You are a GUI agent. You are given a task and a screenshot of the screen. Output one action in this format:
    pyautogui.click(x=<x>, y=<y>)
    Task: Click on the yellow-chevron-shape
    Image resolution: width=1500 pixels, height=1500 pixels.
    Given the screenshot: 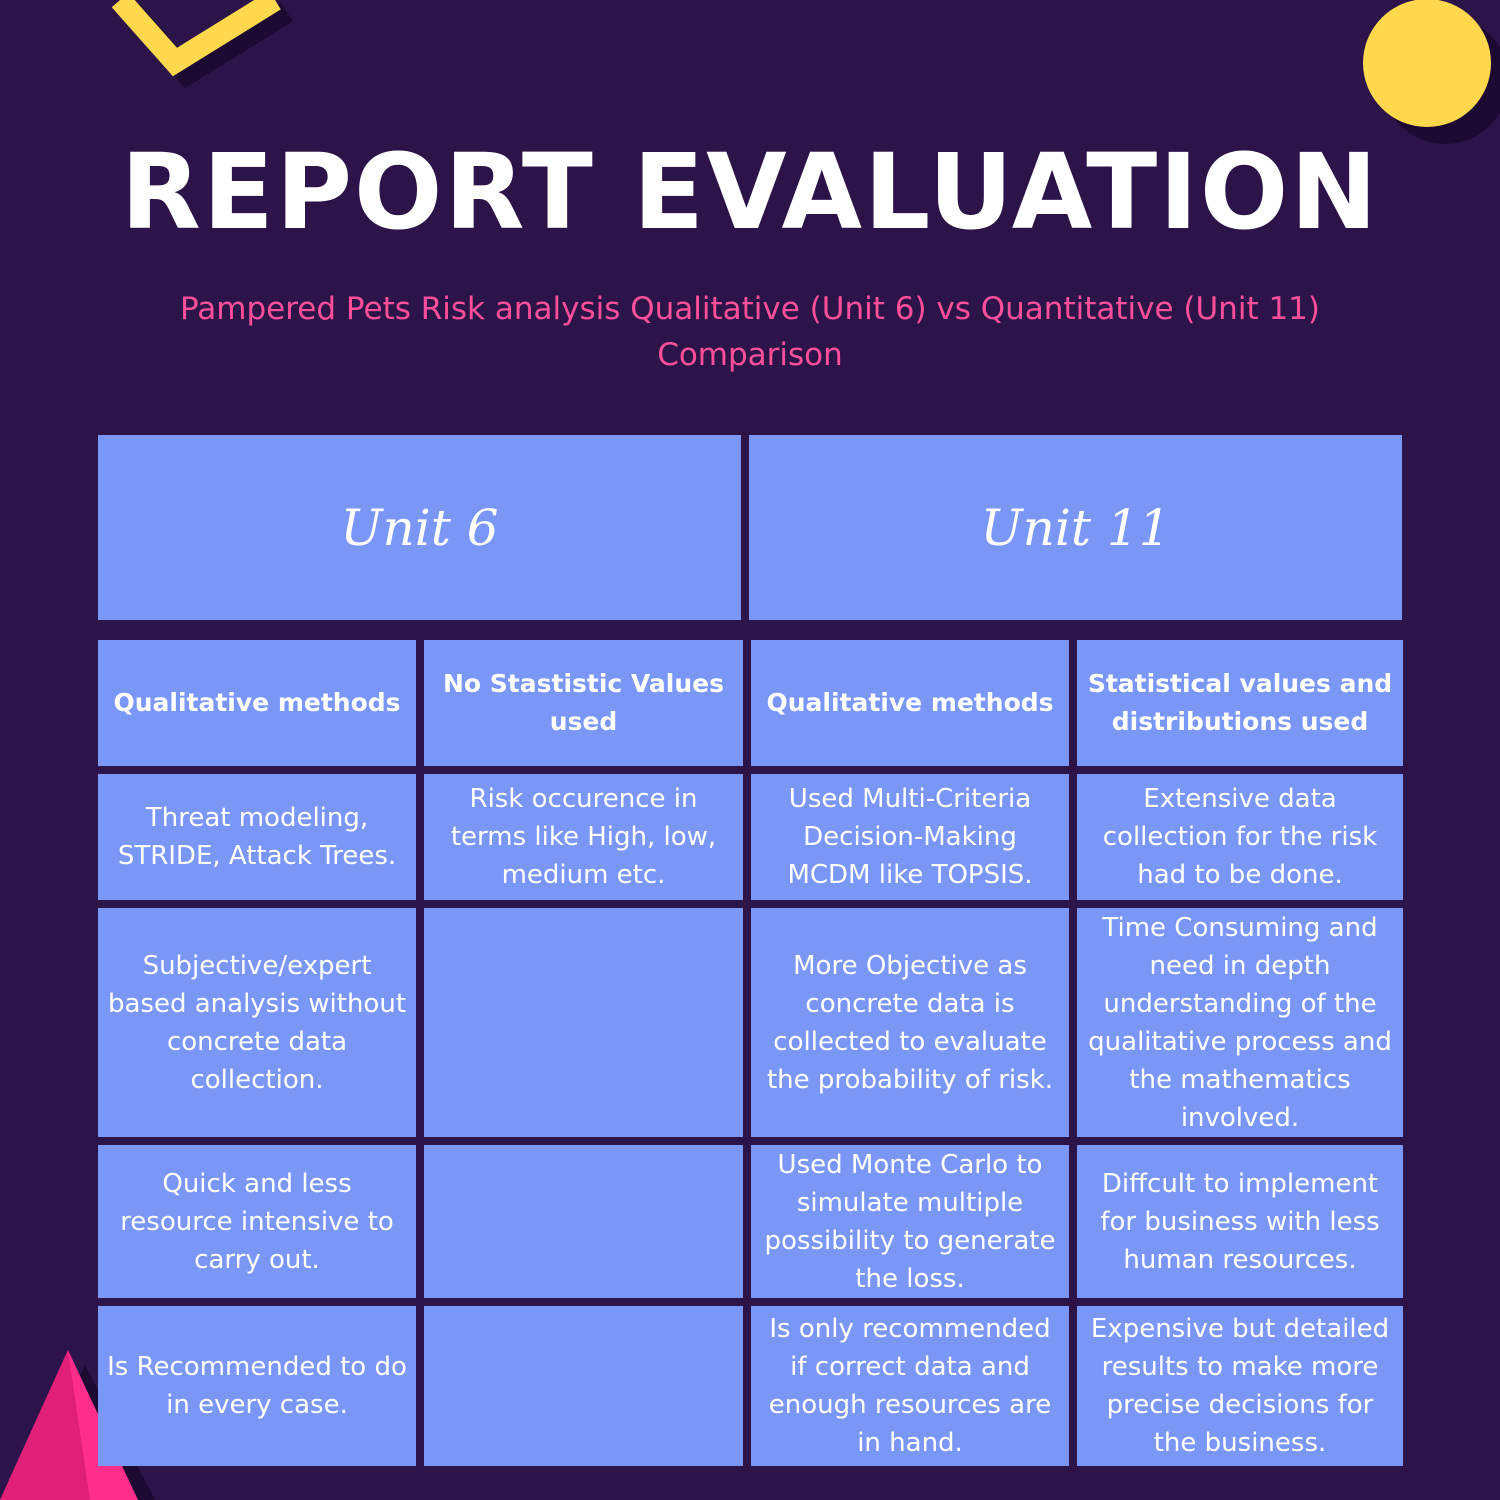 What is the action you would take?
    pyautogui.click(x=196, y=38)
    